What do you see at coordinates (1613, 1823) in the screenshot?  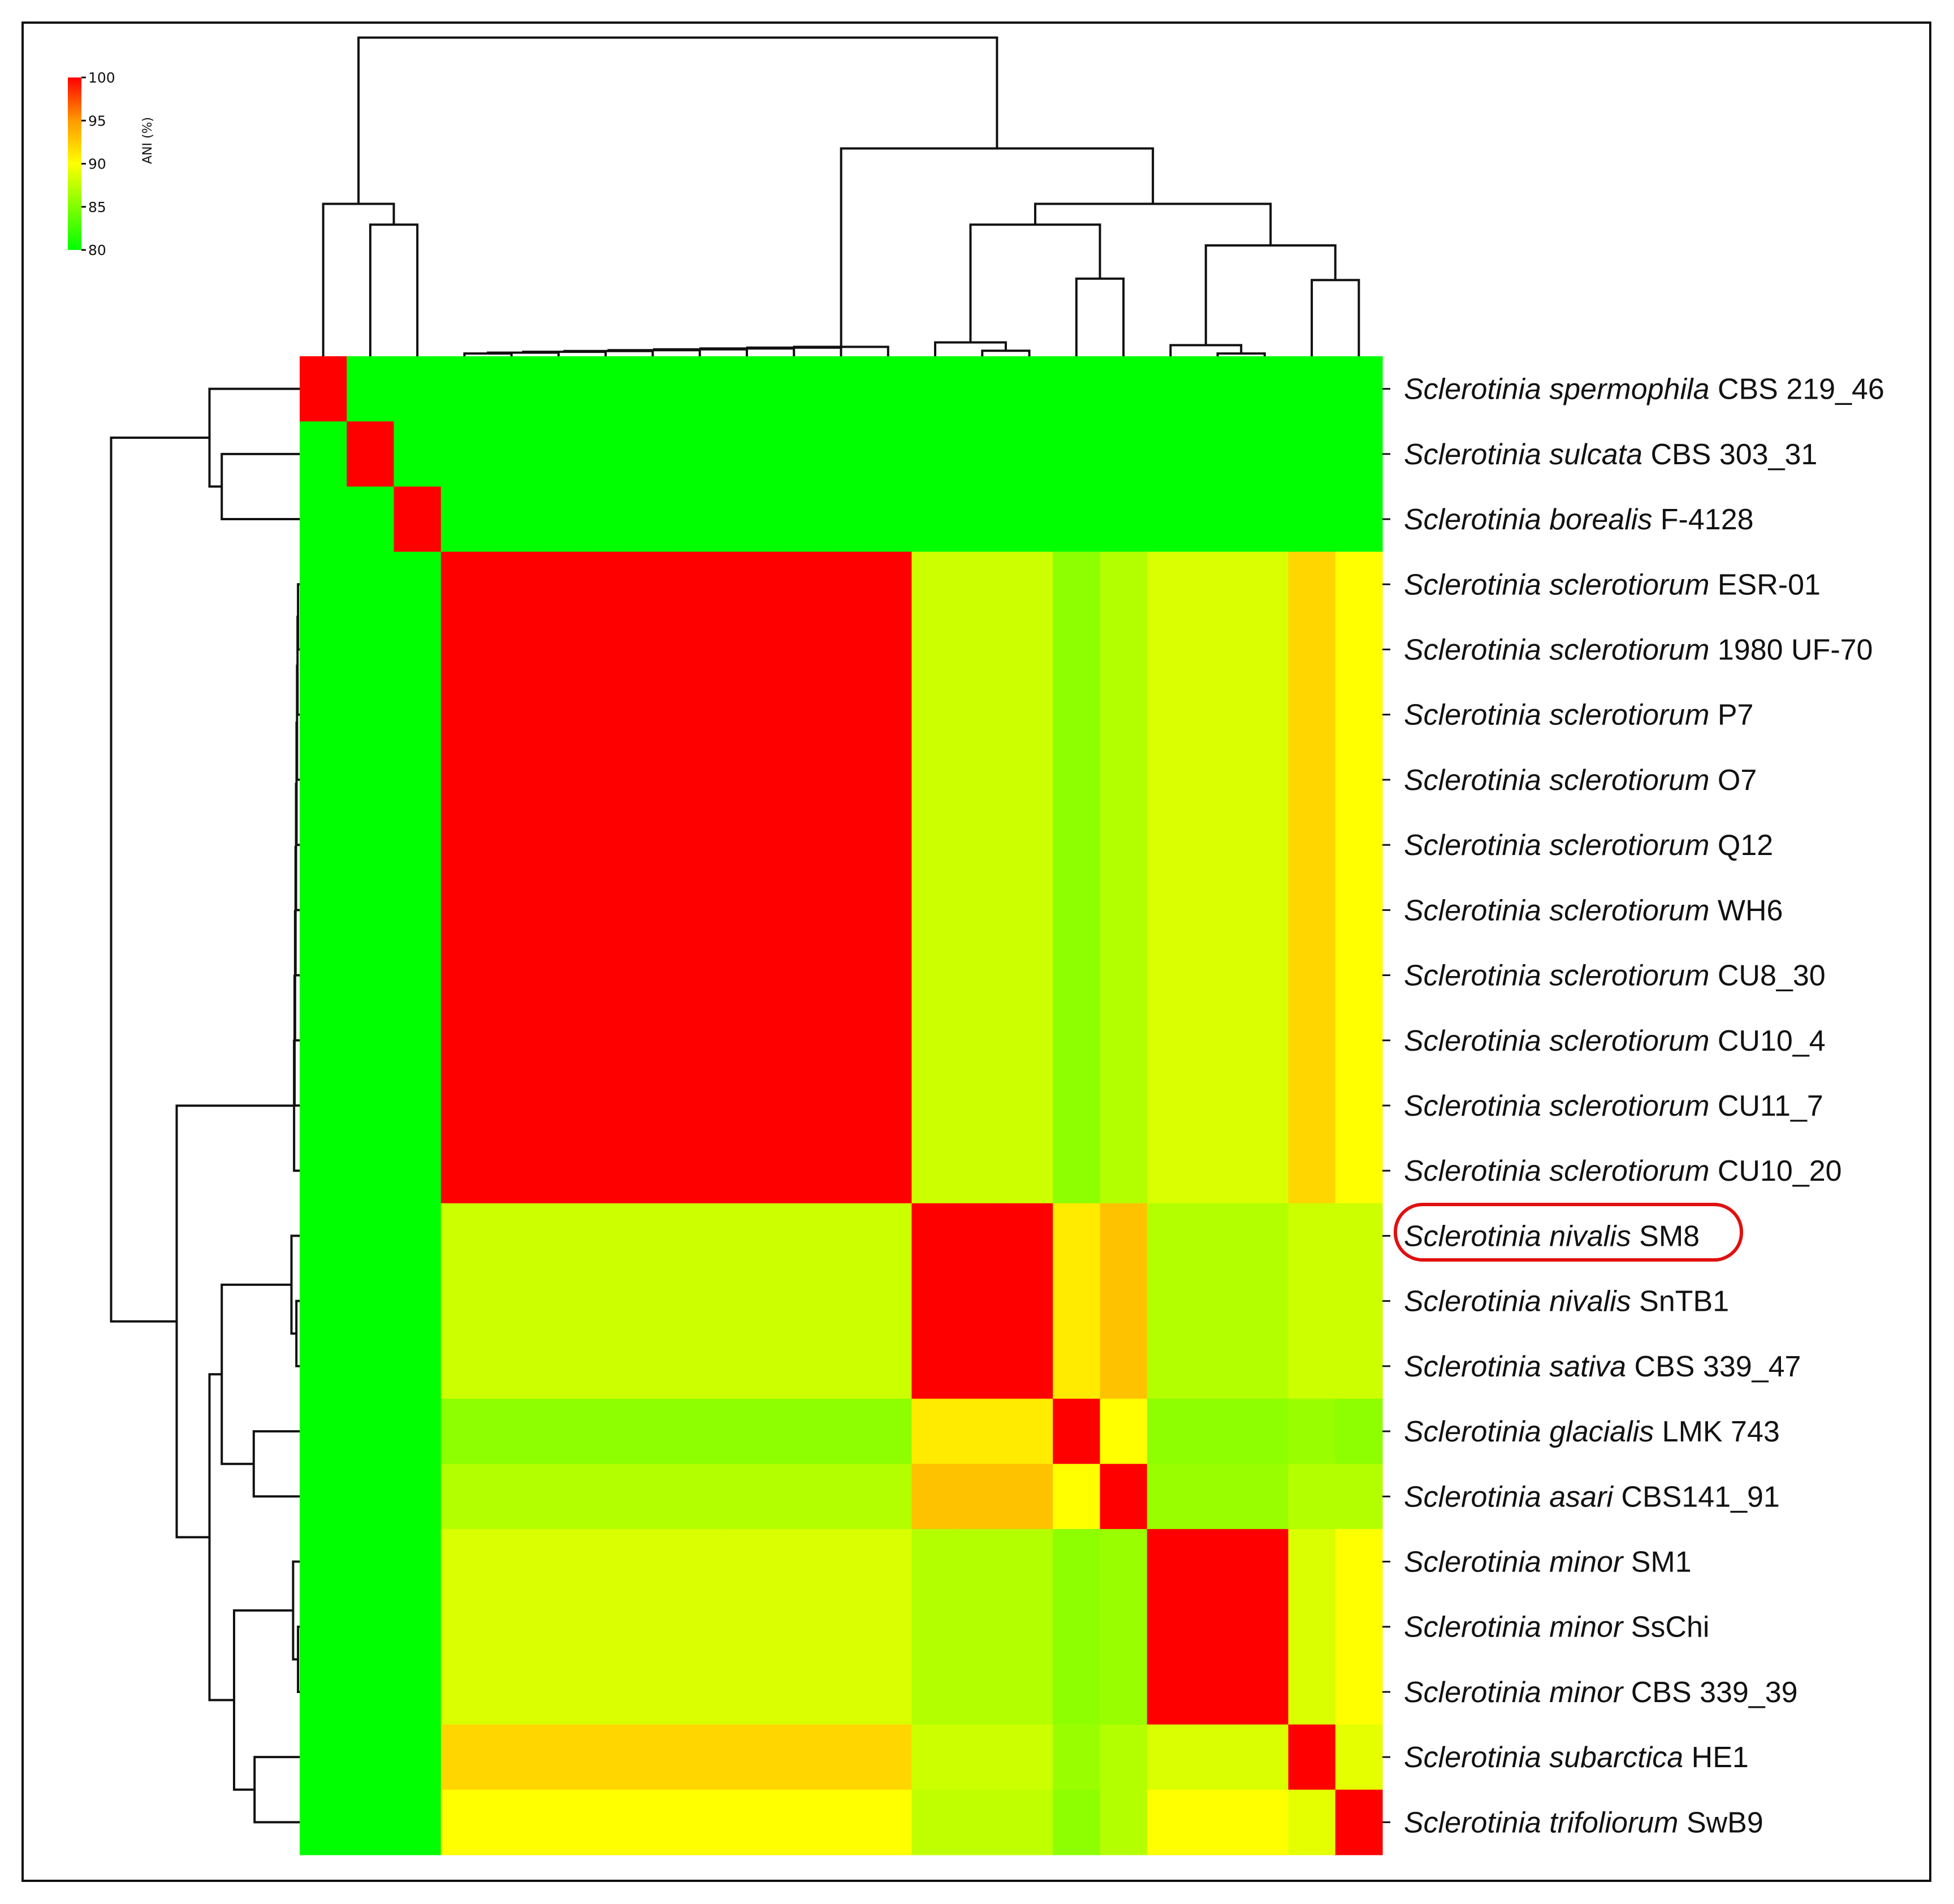 I see `species-epithet: trifoliorum` at bounding box center [1613, 1823].